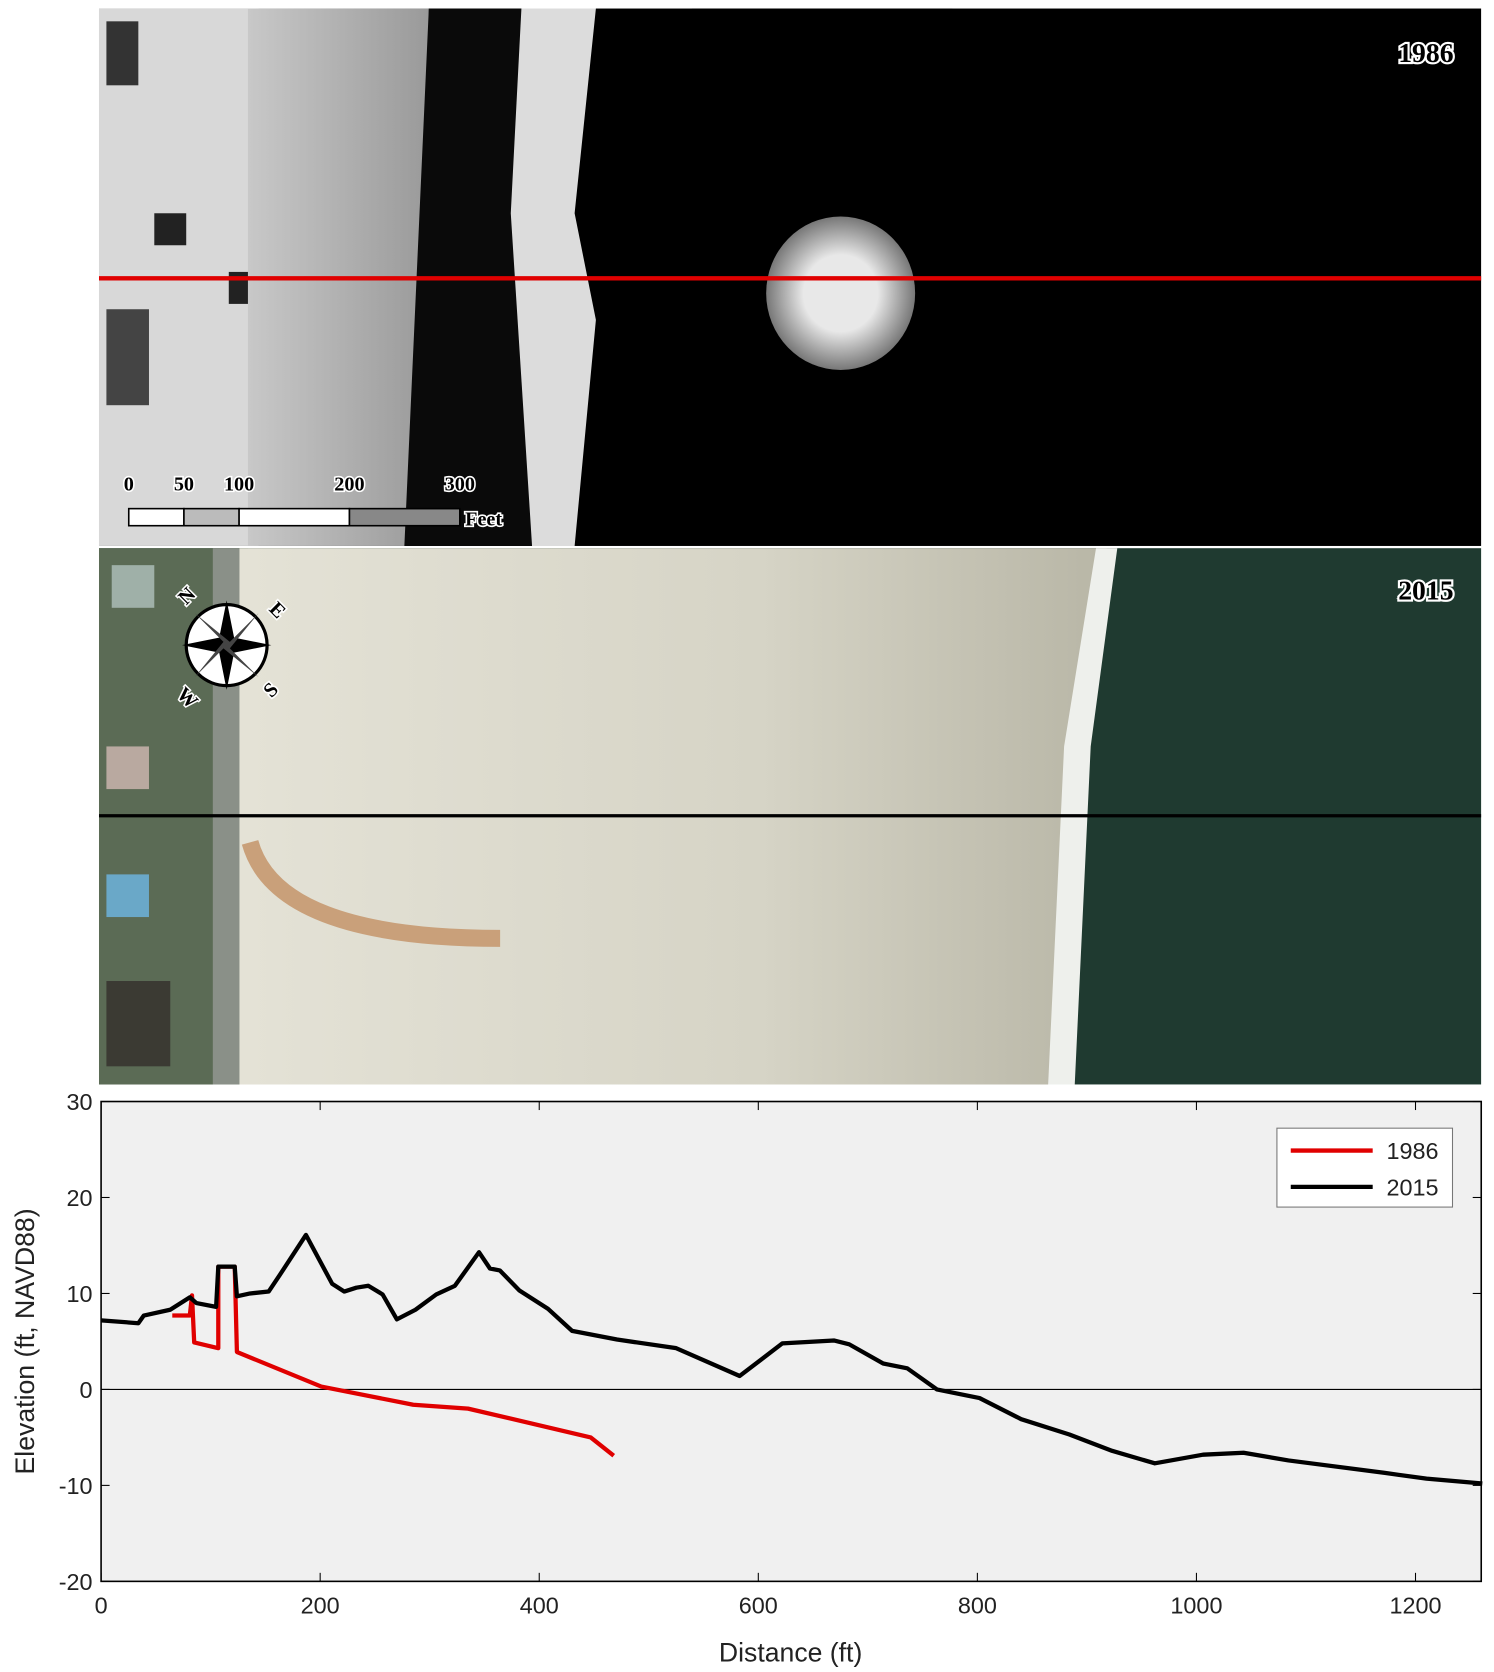 This screenshot has width=1494, height=1672. I want to click on x-tick-label: 200, so click(320, 1605).